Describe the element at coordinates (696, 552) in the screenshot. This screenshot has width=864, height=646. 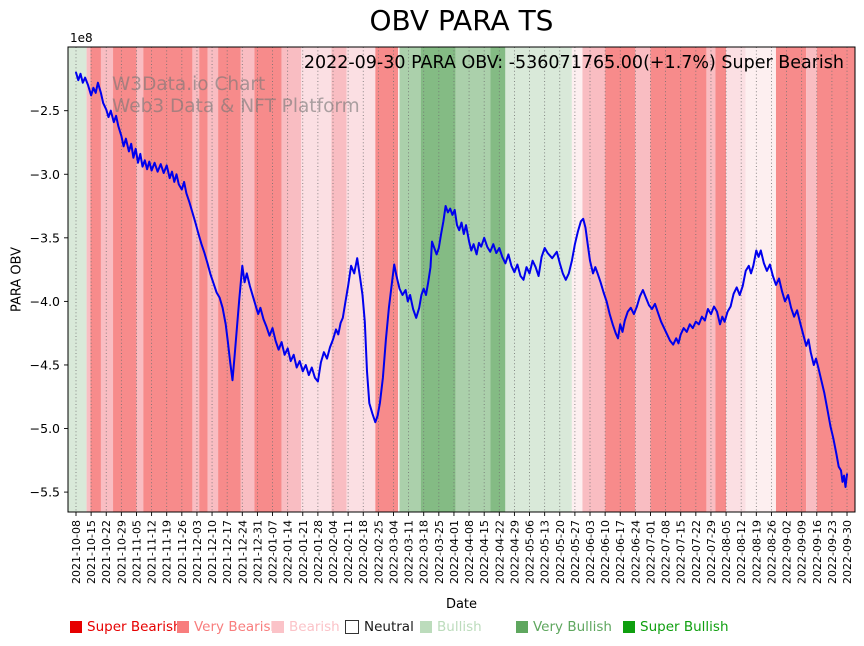
I see `x-tick-label: 2022-07-22` at that location.